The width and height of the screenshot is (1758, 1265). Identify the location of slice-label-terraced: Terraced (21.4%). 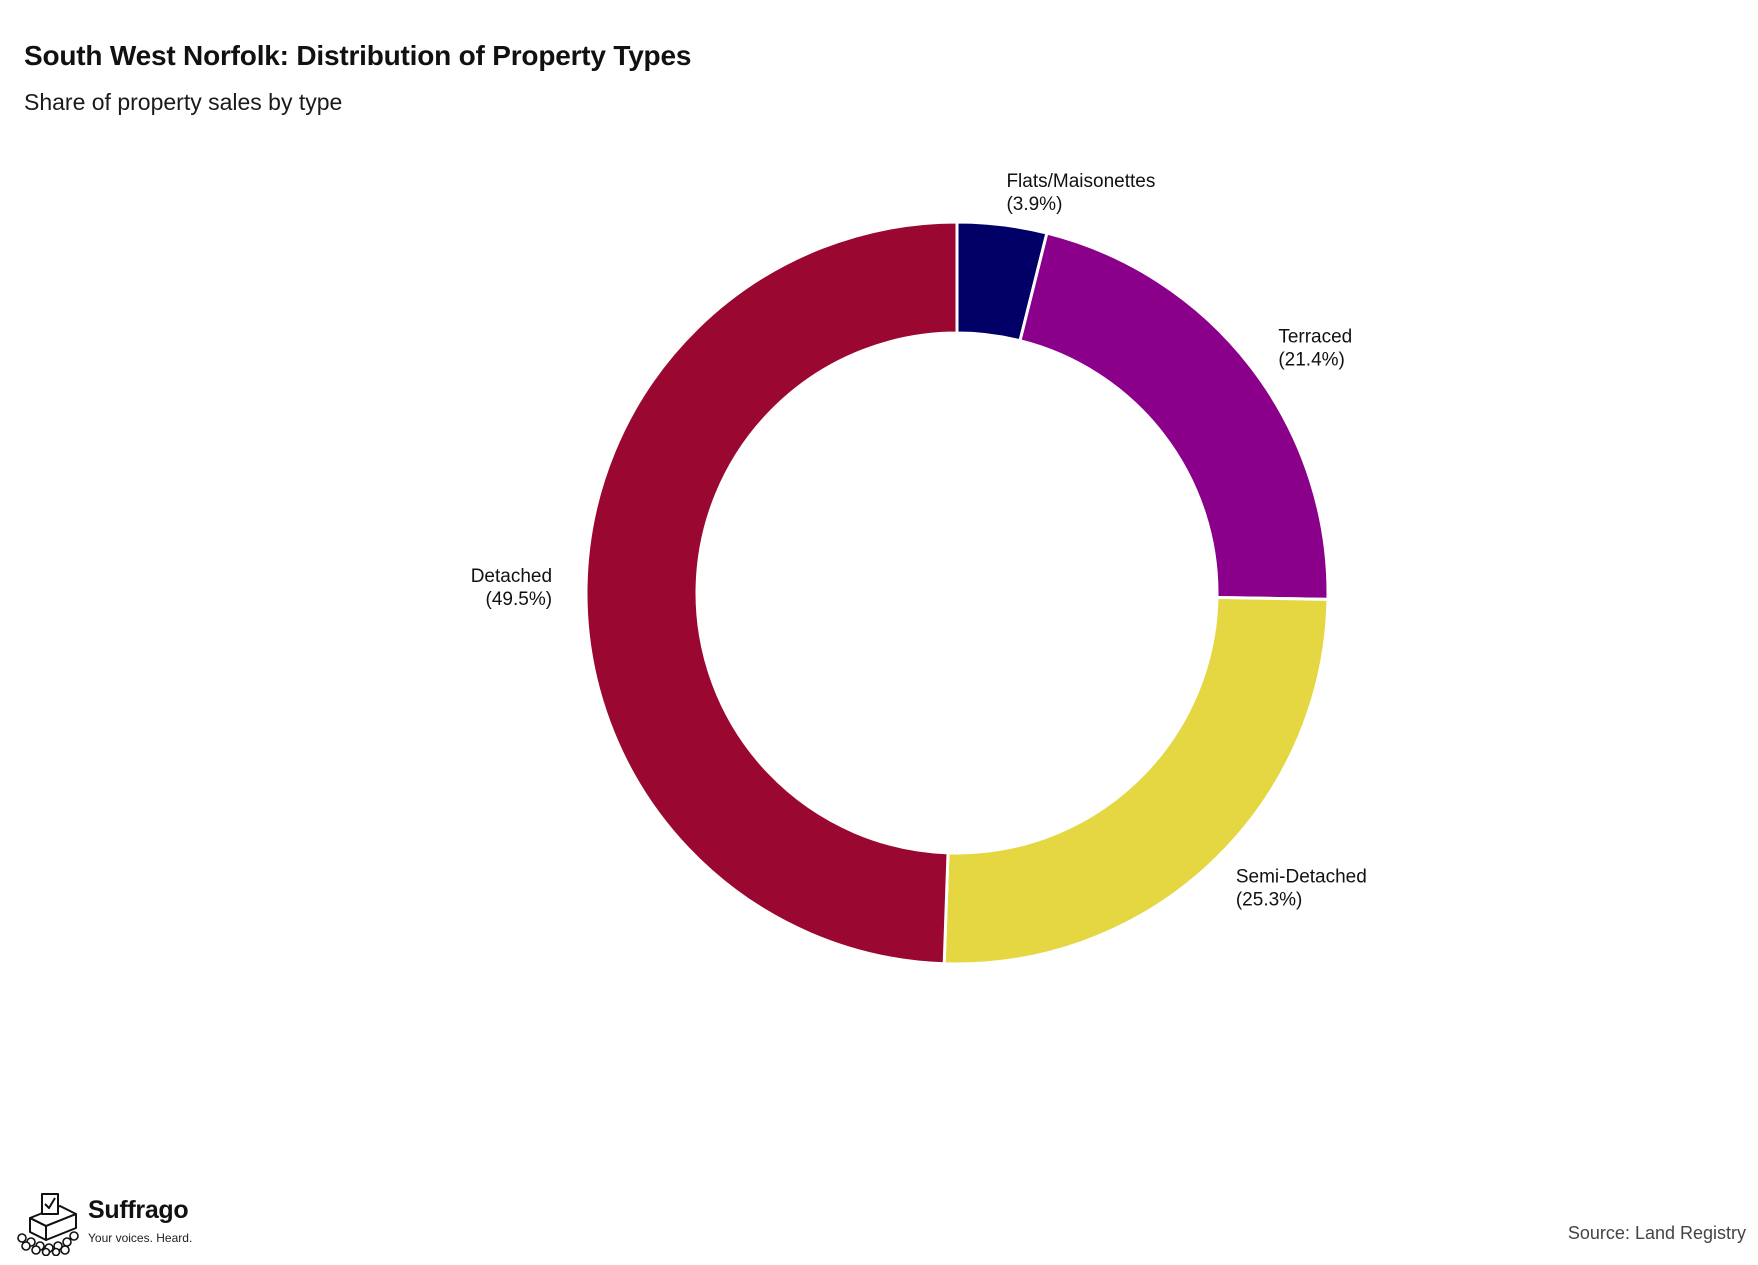
(1315, 348).